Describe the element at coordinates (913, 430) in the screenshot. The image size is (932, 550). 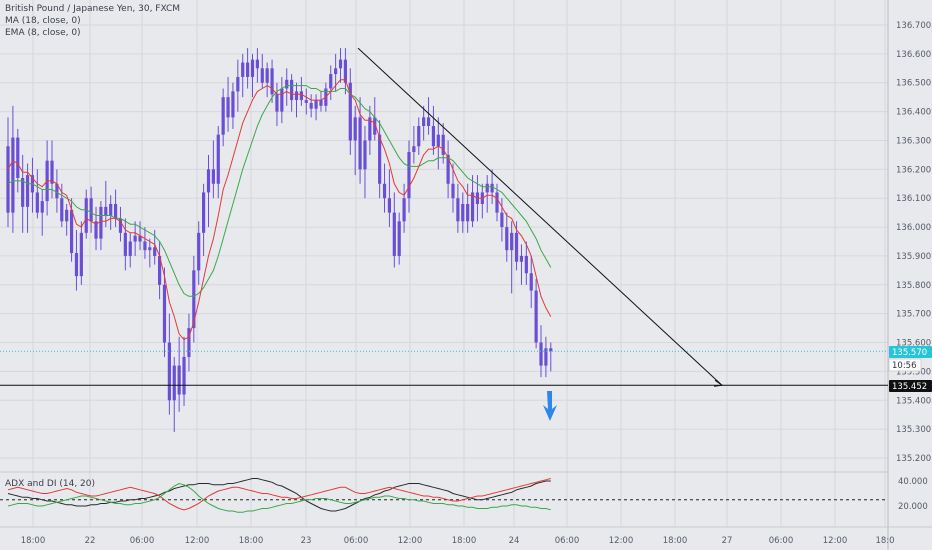
I see `price-tick-label: 135.300` at that location.